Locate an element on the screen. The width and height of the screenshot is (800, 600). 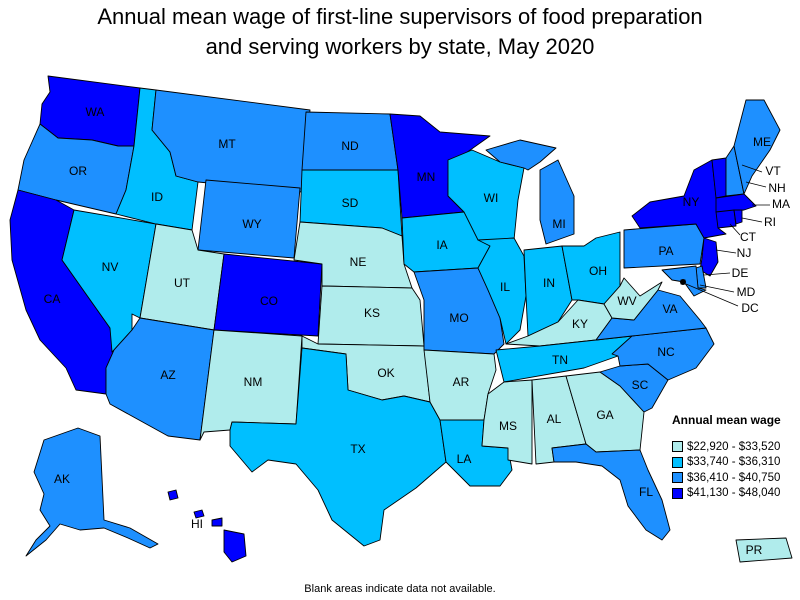
state-label-la: LA is located at coordinates (464, 459).